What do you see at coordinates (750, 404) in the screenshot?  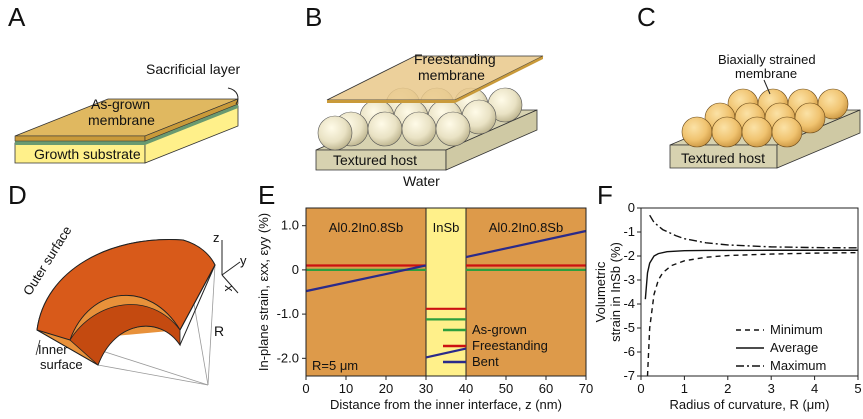 I see `x-axis-title: Radius of curvature, R (μm)` at bounding box center [750, 404].